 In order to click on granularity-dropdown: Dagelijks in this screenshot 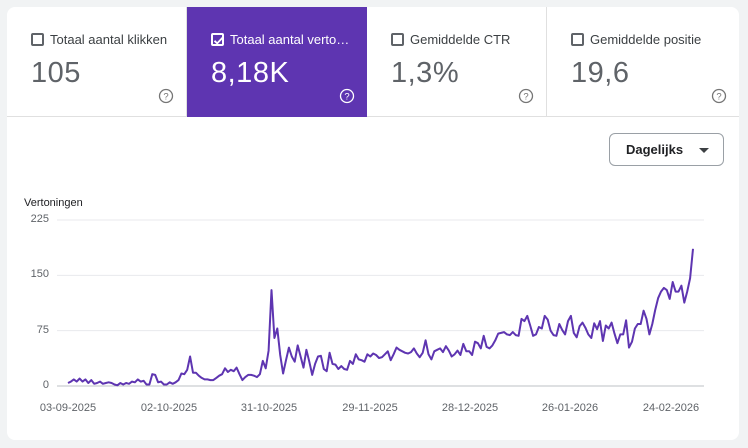, I will do `click(666, 149)`.